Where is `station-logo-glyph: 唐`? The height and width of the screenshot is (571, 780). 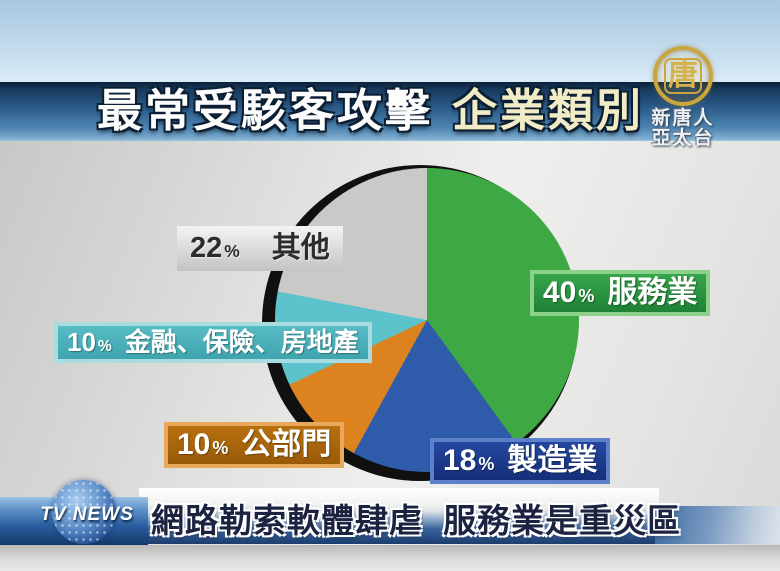
station-logo-glyph: 唐 is located at coordinates (683, 76).